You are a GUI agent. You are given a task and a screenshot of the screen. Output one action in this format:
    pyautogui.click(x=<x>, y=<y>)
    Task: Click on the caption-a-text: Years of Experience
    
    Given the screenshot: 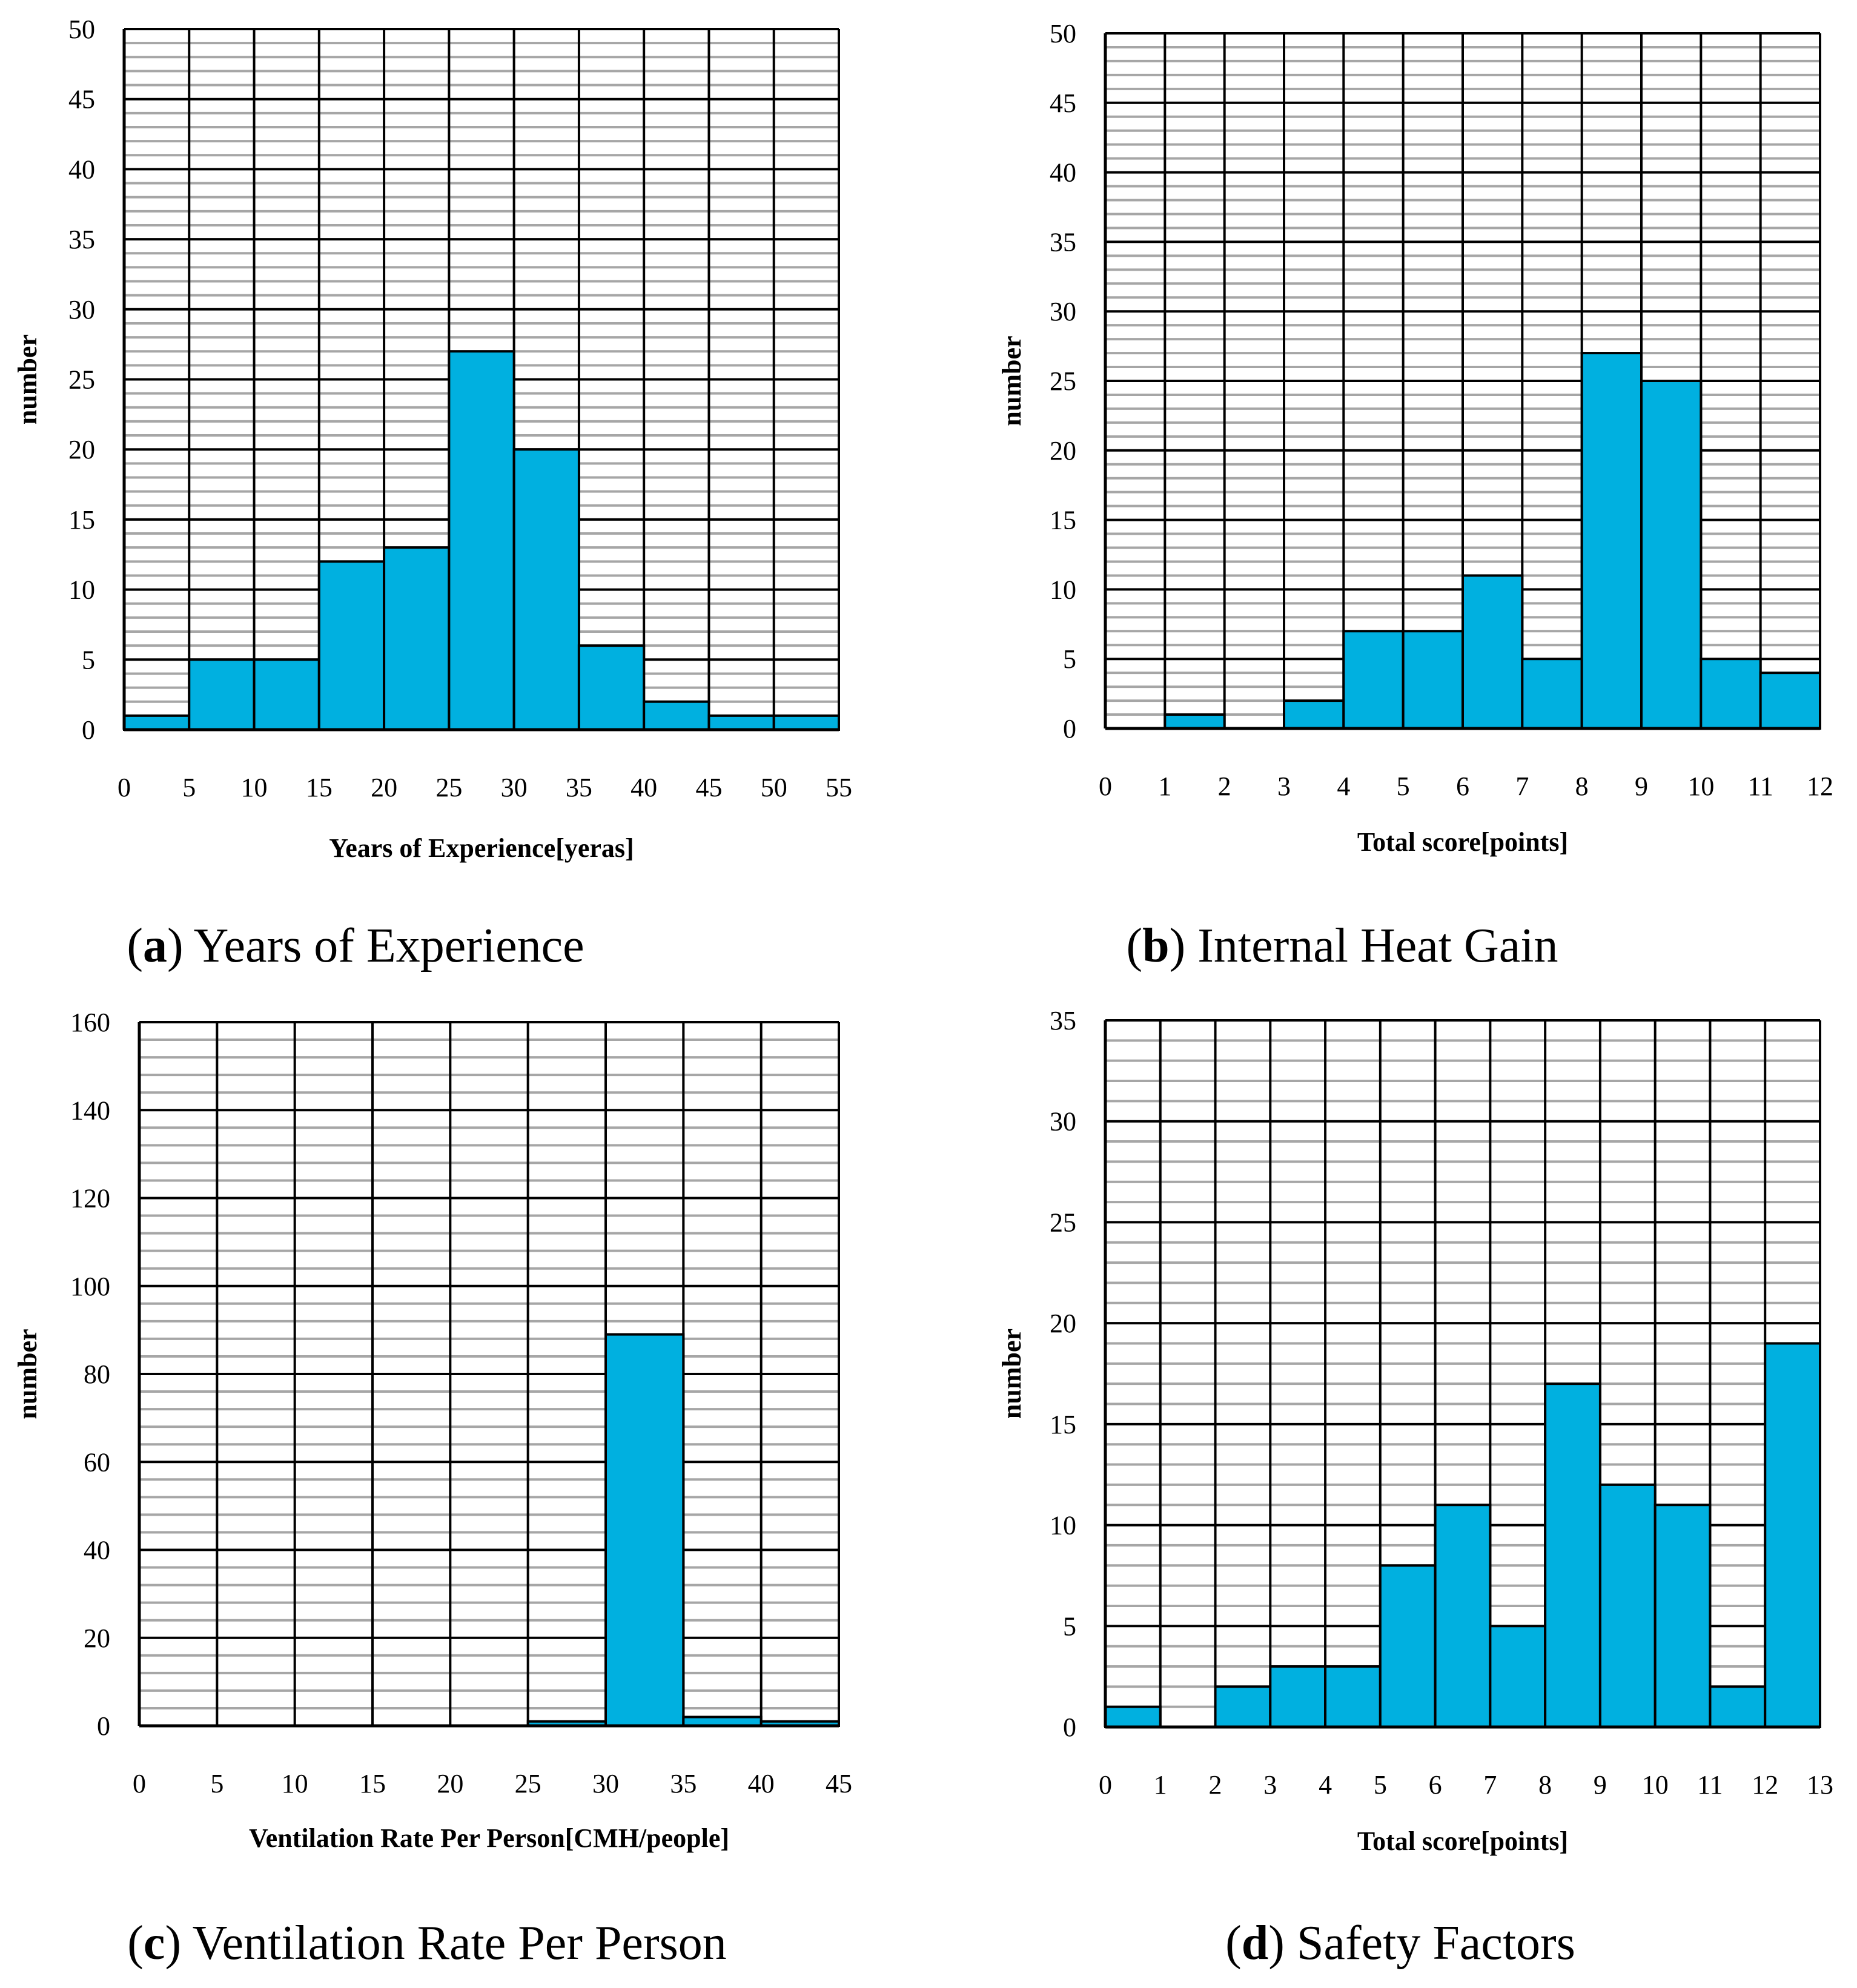 What is the action you would take?
    pyautogui.click(x=389, y=946)
    